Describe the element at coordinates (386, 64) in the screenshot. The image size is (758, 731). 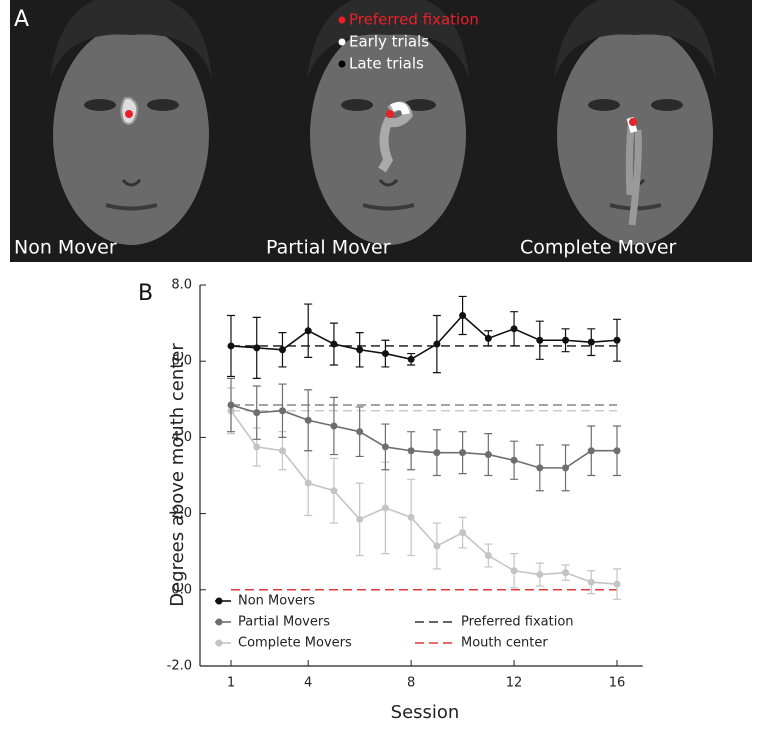
I see `legend-label: Late trials` at that location.